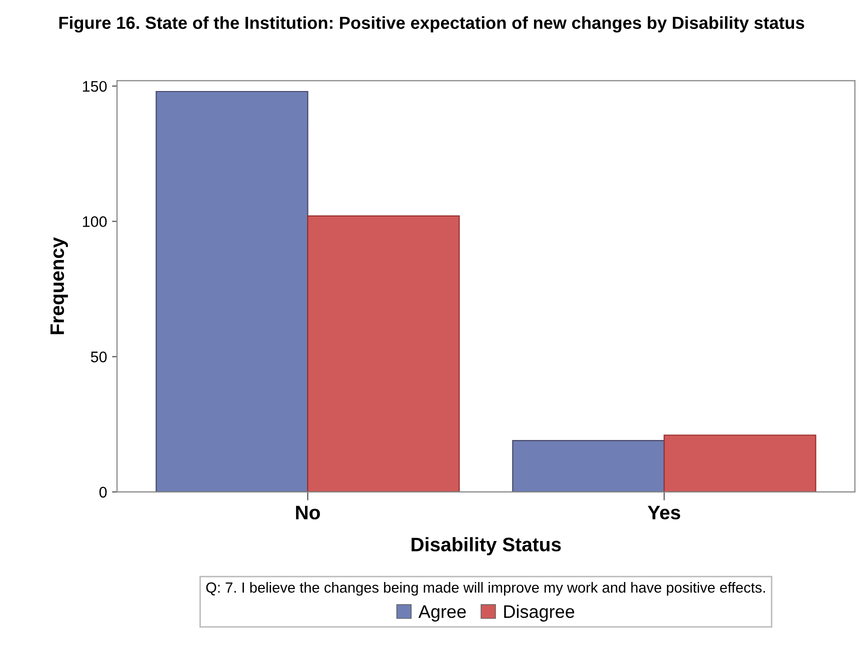  Describe the element at coordinates (486, 546) in the screenshot. I see `x-axis-title: Disability Status` at that location.